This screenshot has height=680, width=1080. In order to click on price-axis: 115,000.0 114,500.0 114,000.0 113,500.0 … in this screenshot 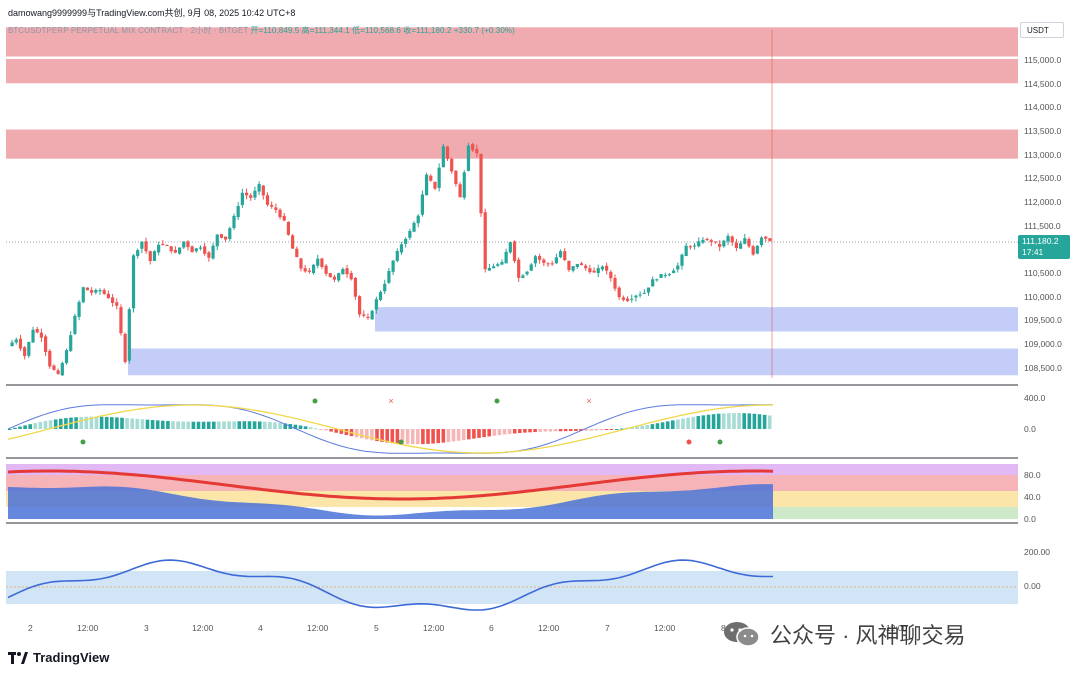, I will do `click(1049, 330)`.